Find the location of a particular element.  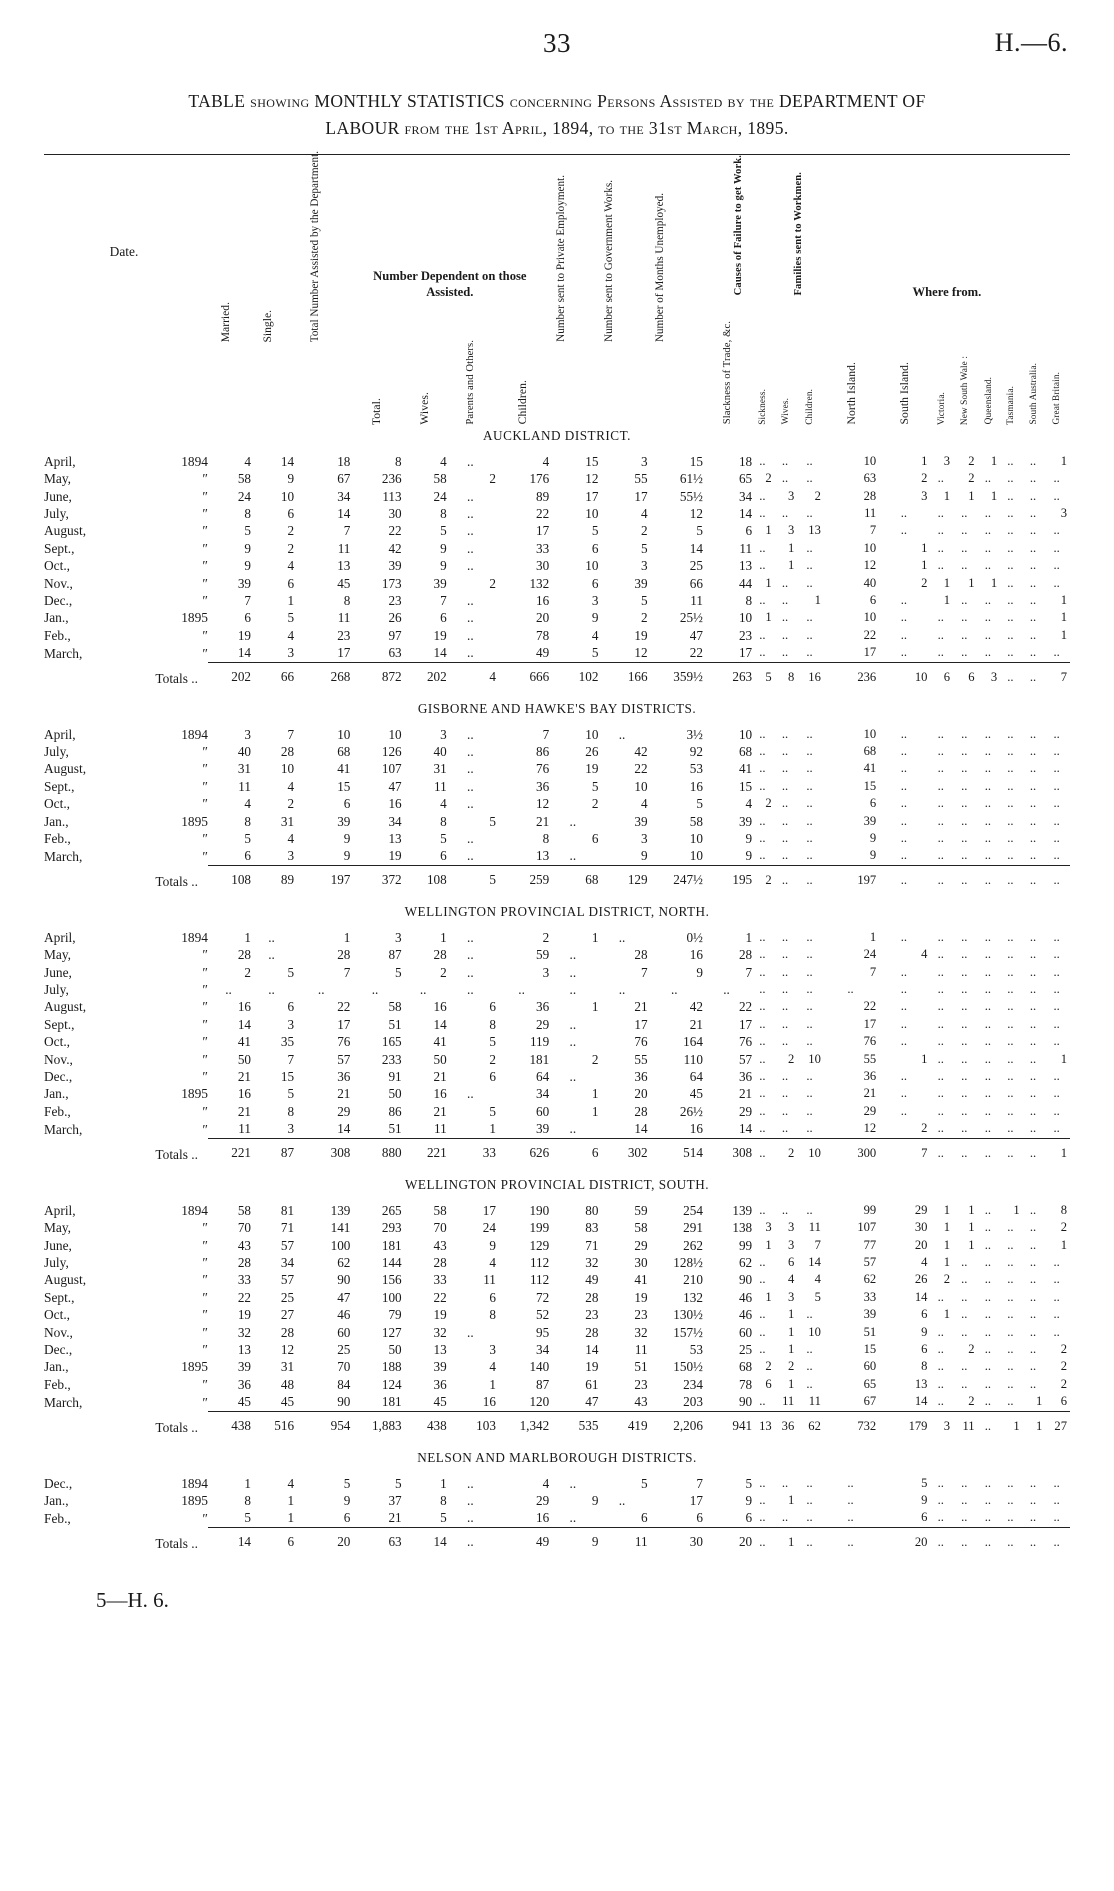

data-cell: 45 is located at coordinates (696, 1094).